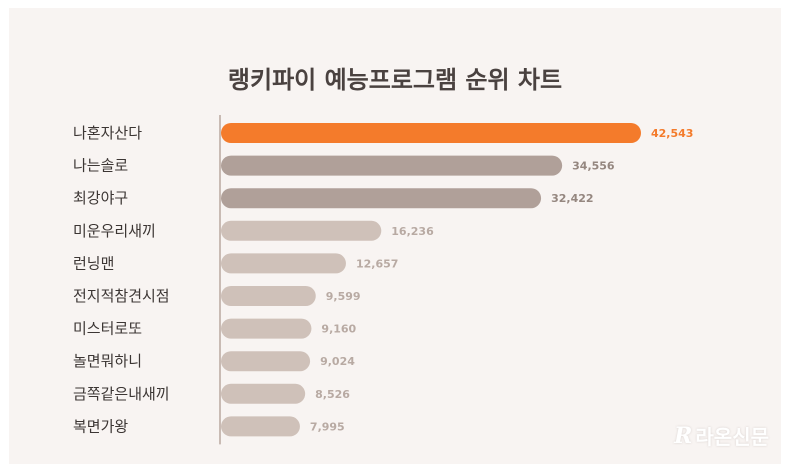 This screenshot has width=790, height=474. What do you see at coordinates (412, 231) in the screenshot?
I see `value-label: 16,236` at bounding box center [412, 231].